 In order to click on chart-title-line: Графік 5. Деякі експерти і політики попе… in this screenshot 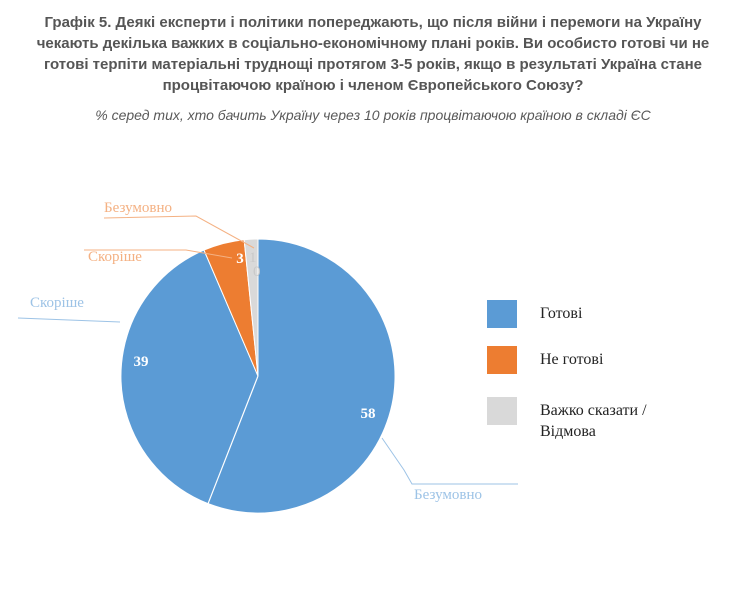, I will do `click(373, 22)`.